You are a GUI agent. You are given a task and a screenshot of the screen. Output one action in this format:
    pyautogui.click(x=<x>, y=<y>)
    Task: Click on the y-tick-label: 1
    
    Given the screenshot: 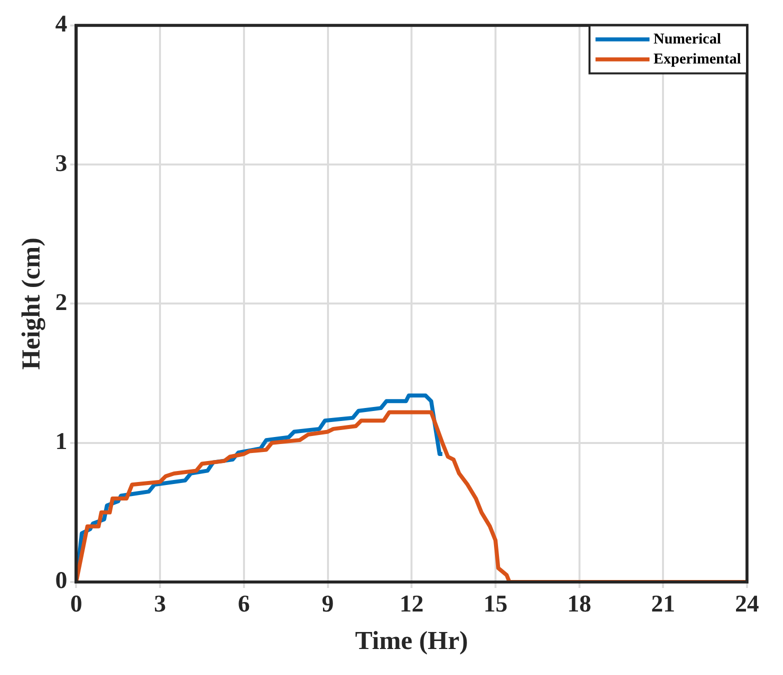 What is the action you would take?
    pyautogui.click(x=61, y=442)
    